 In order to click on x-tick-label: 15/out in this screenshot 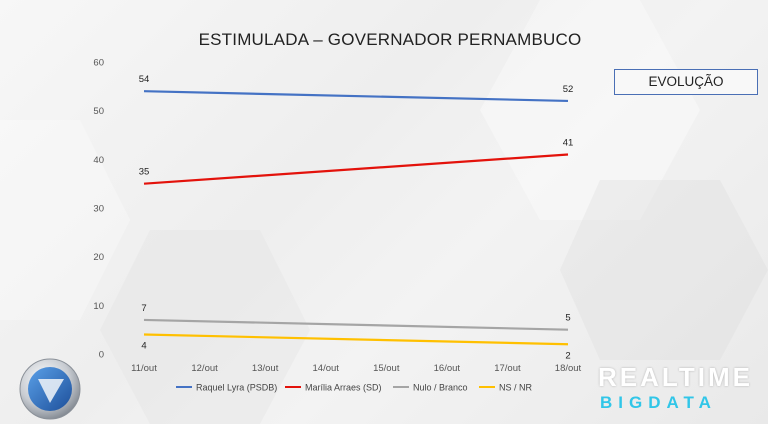, I will do `click(386, 368)`.